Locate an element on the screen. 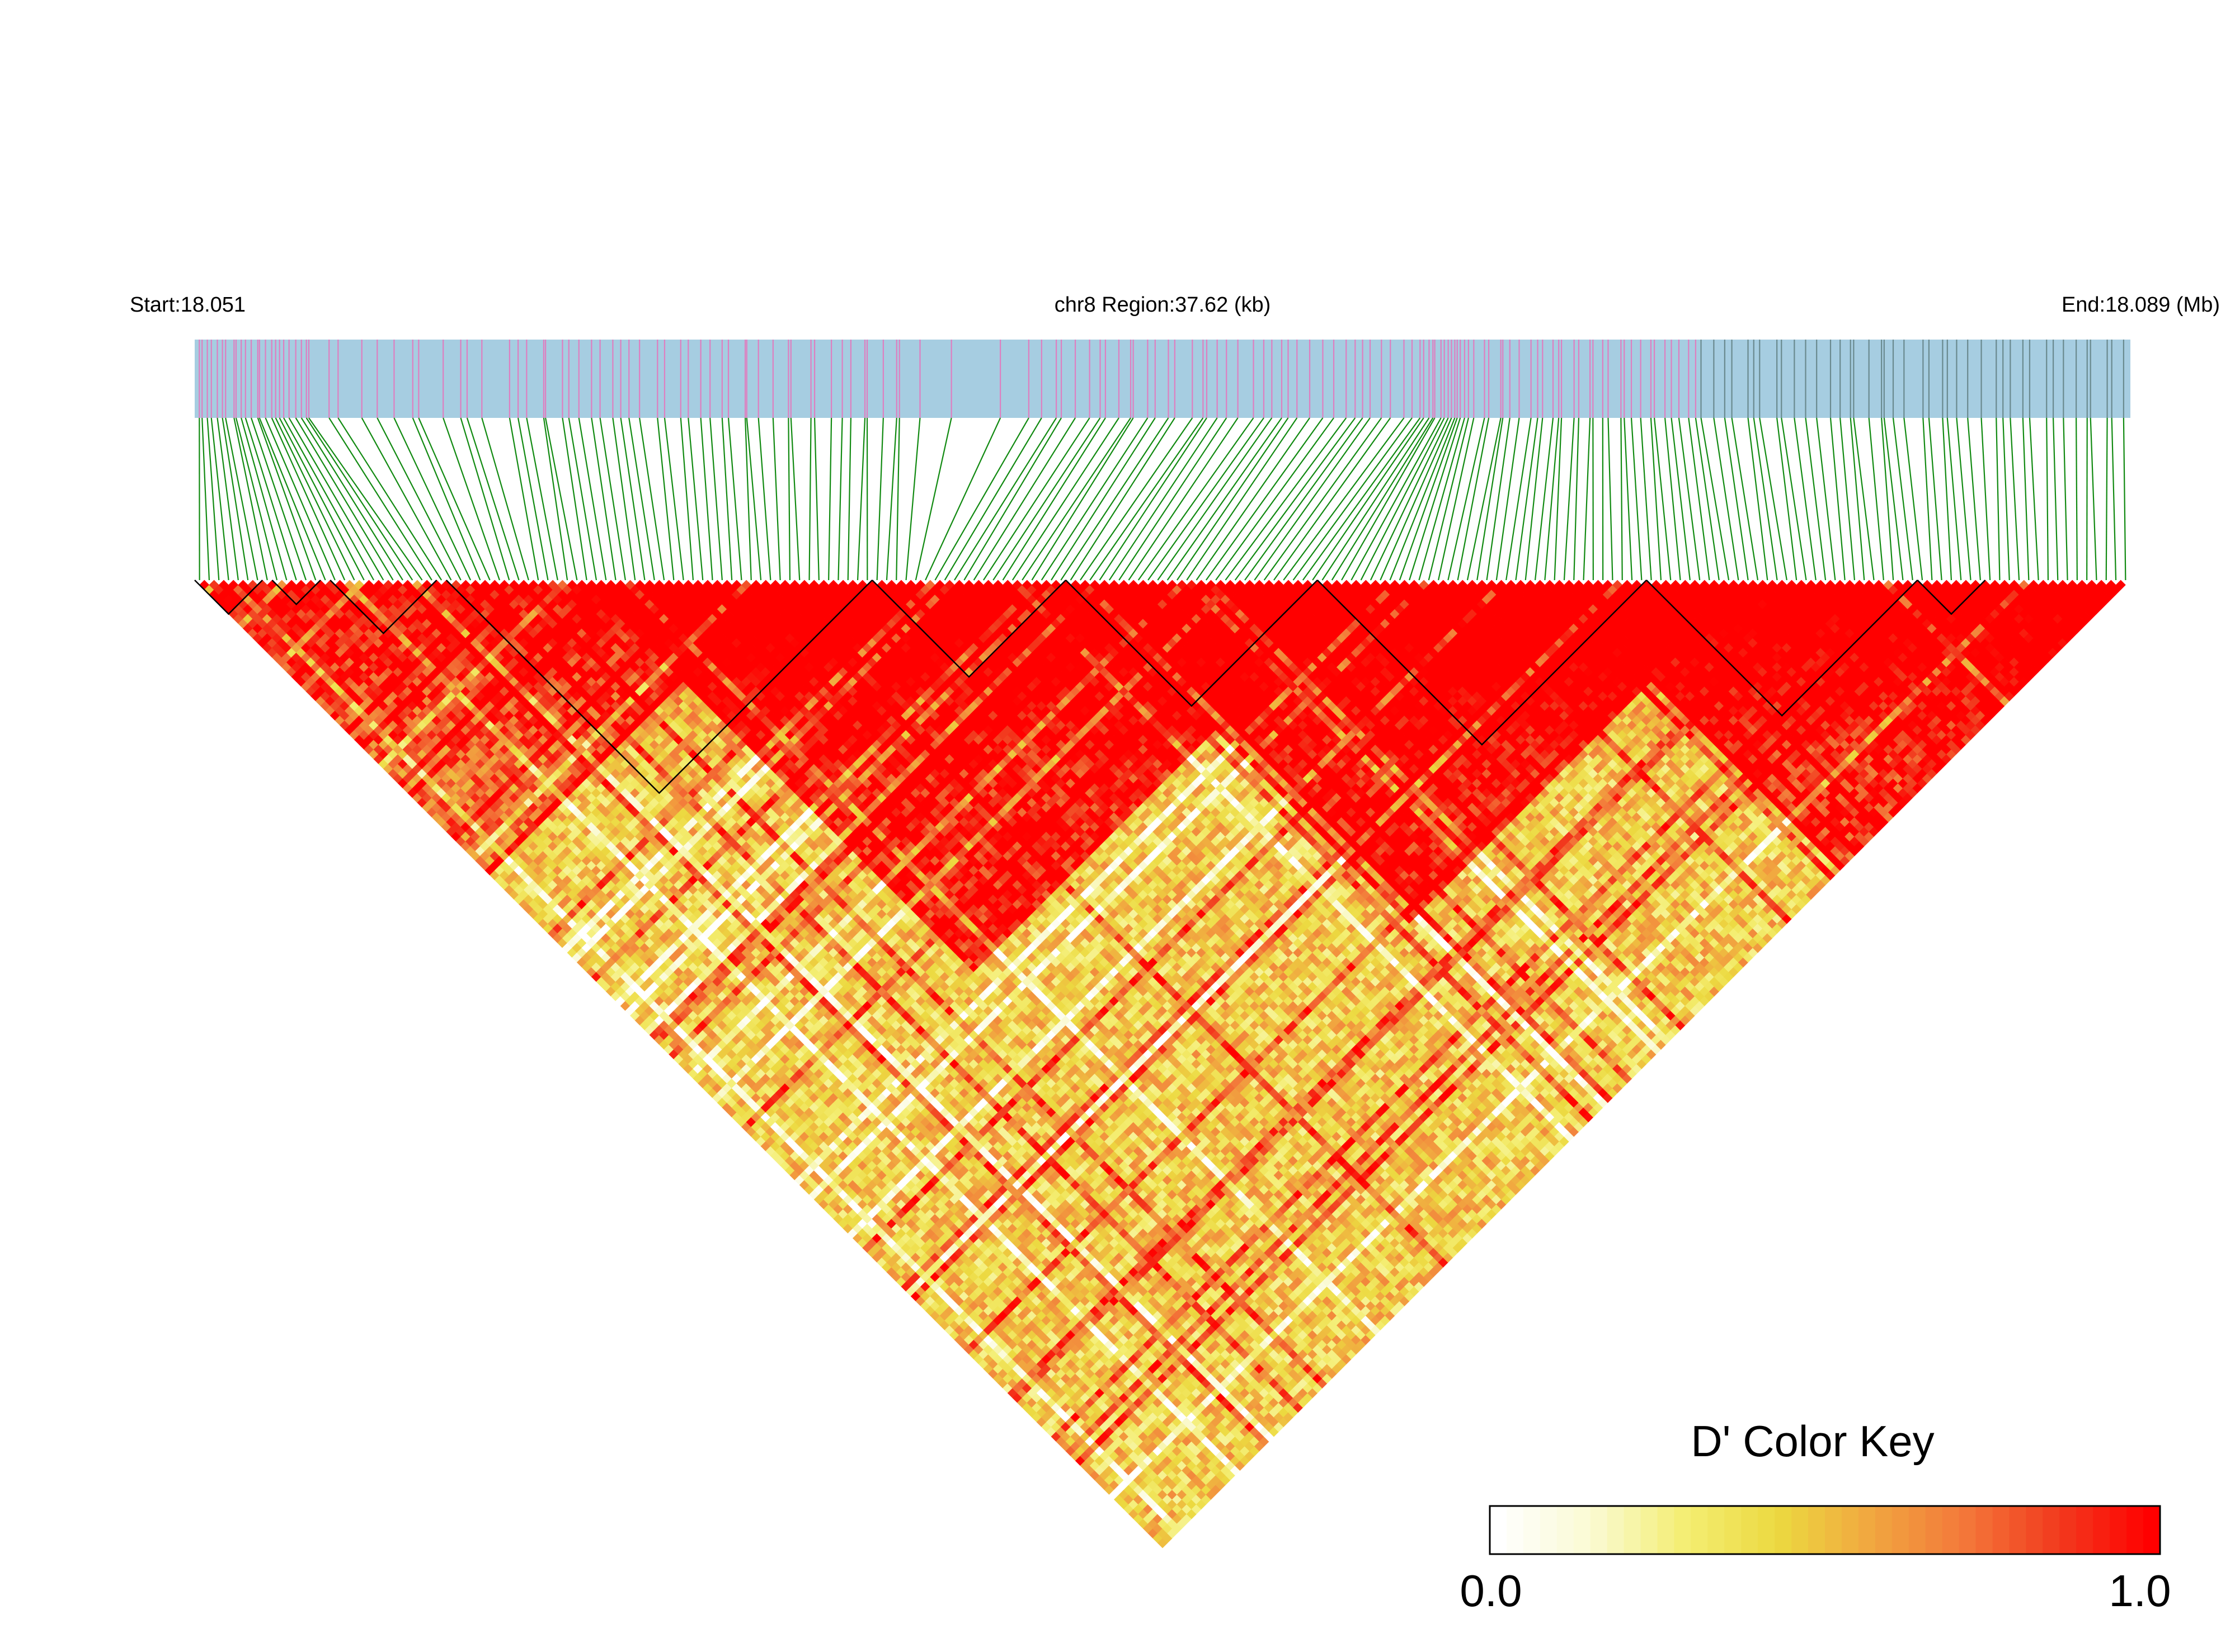  snp-markers is located at coordinates (1161, 379).